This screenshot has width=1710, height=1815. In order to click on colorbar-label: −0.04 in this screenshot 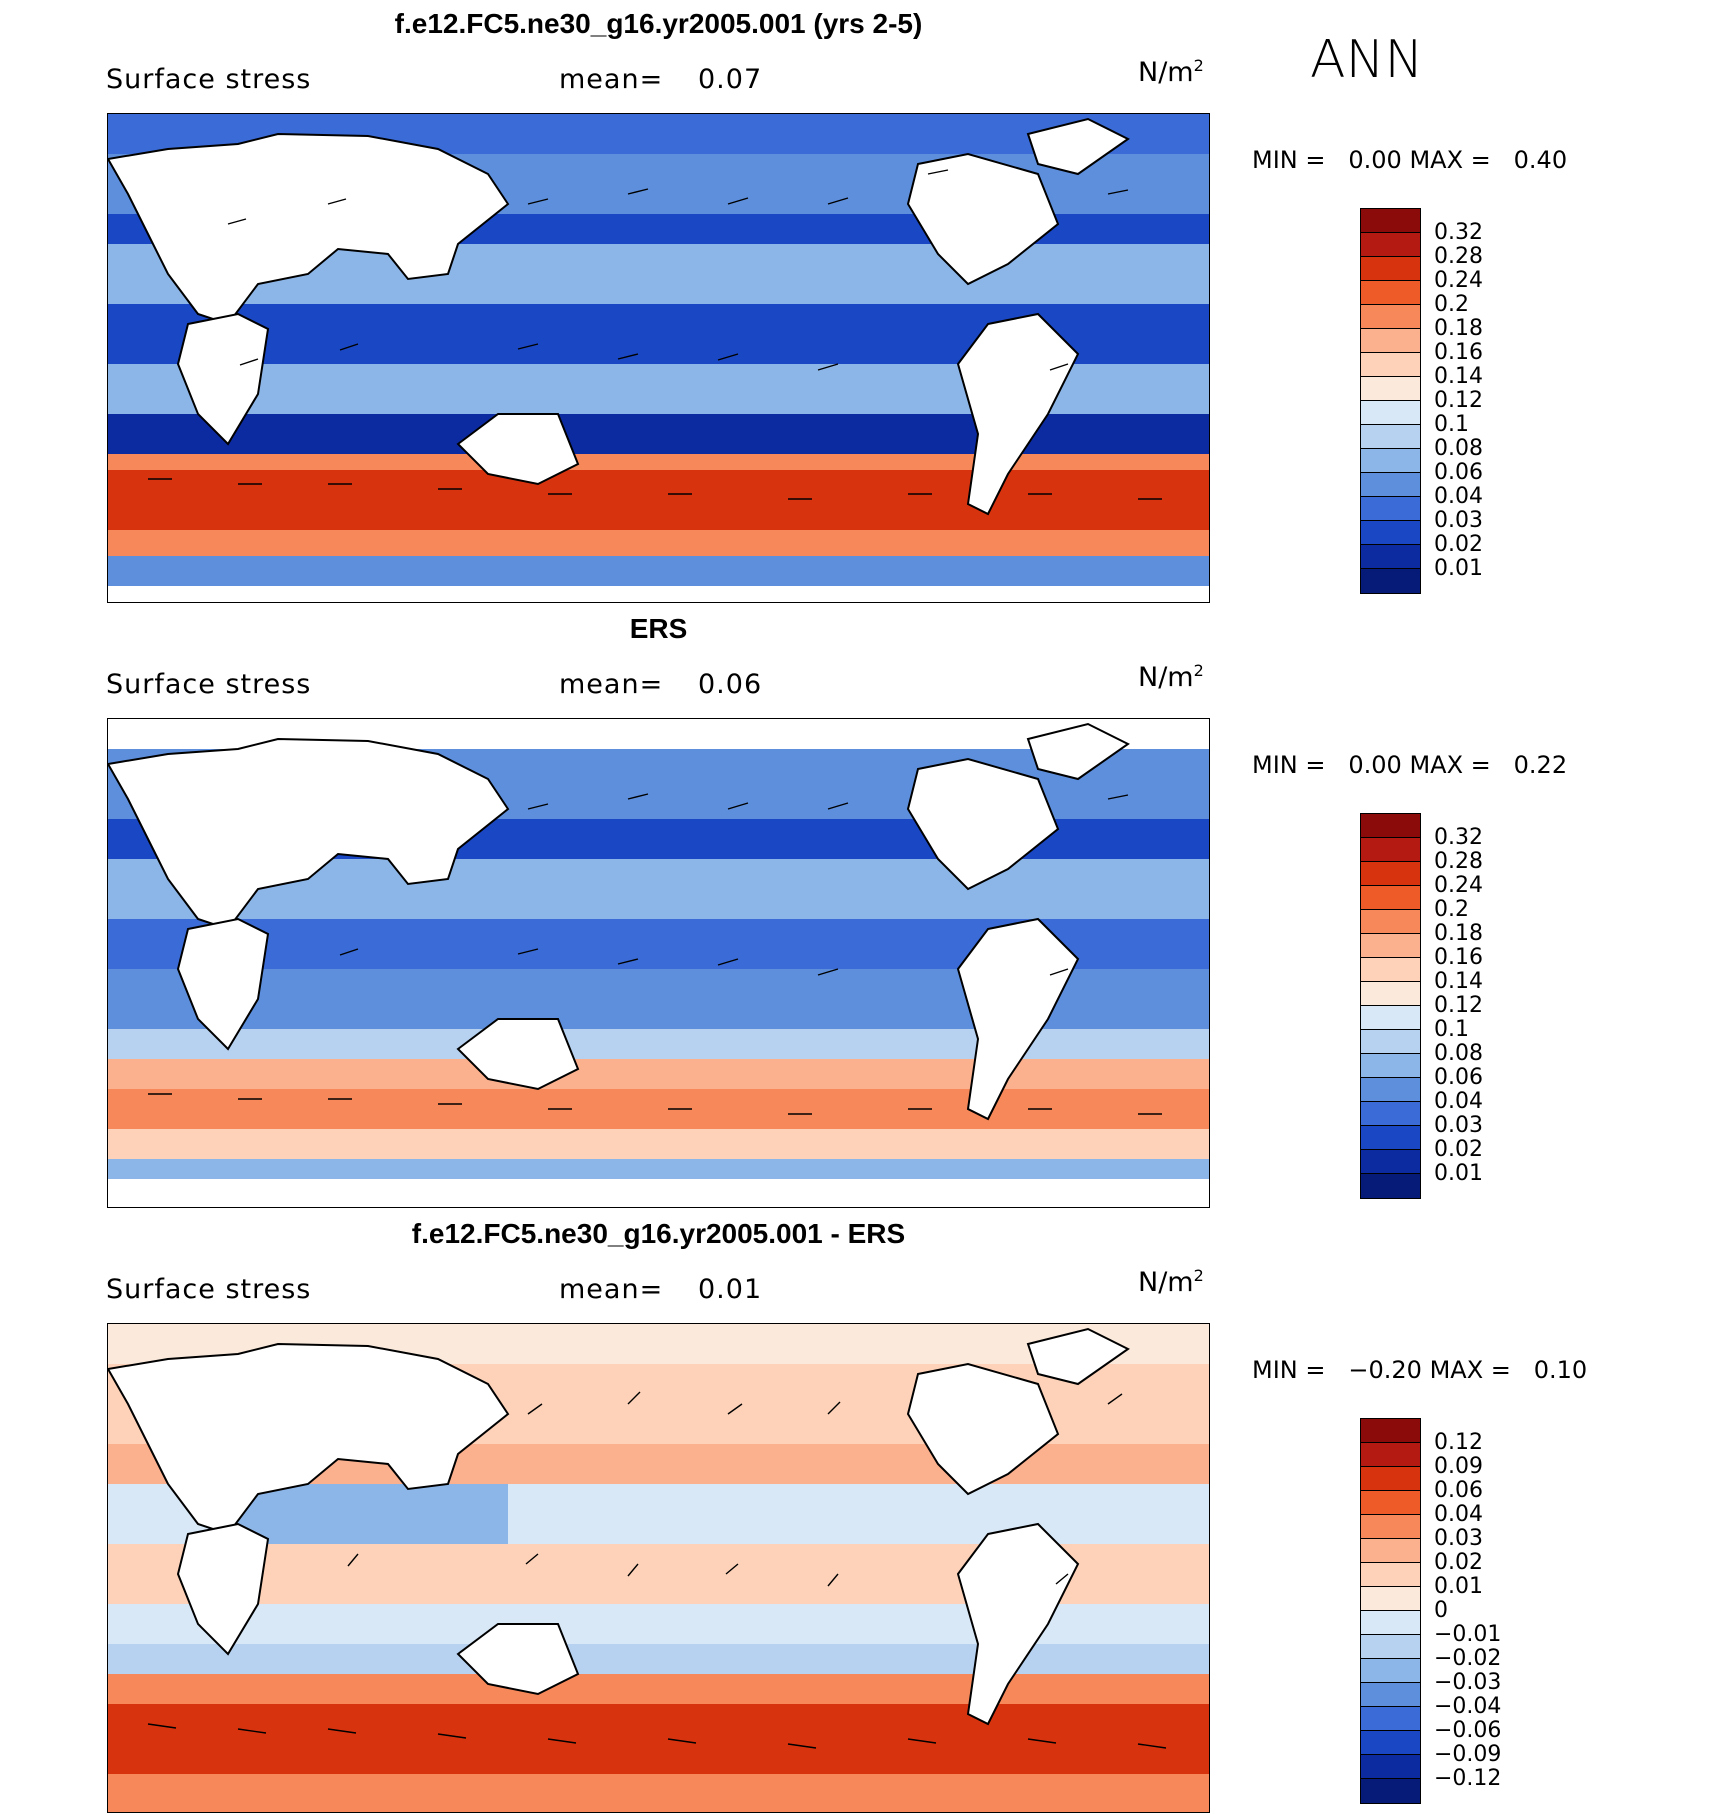, I will do `click(1468, 1706)`.